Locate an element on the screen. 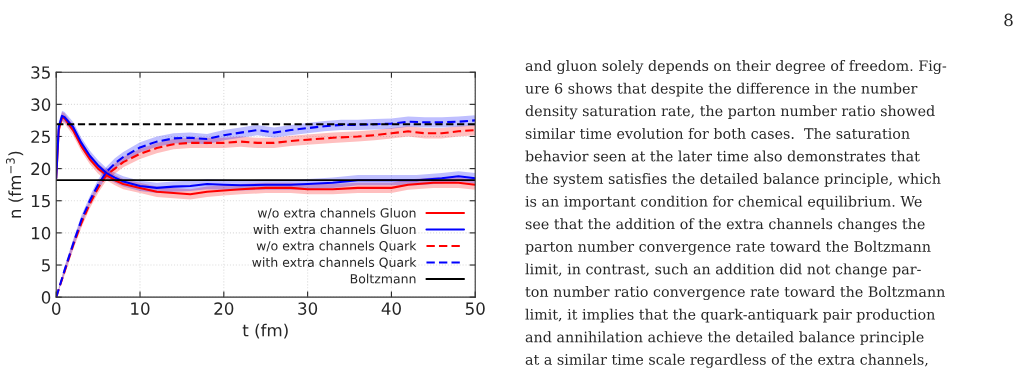 The height and width of the screenshot is (380, 1022). legend-label: with extra channels Quark is located at coordinates (334, 263).